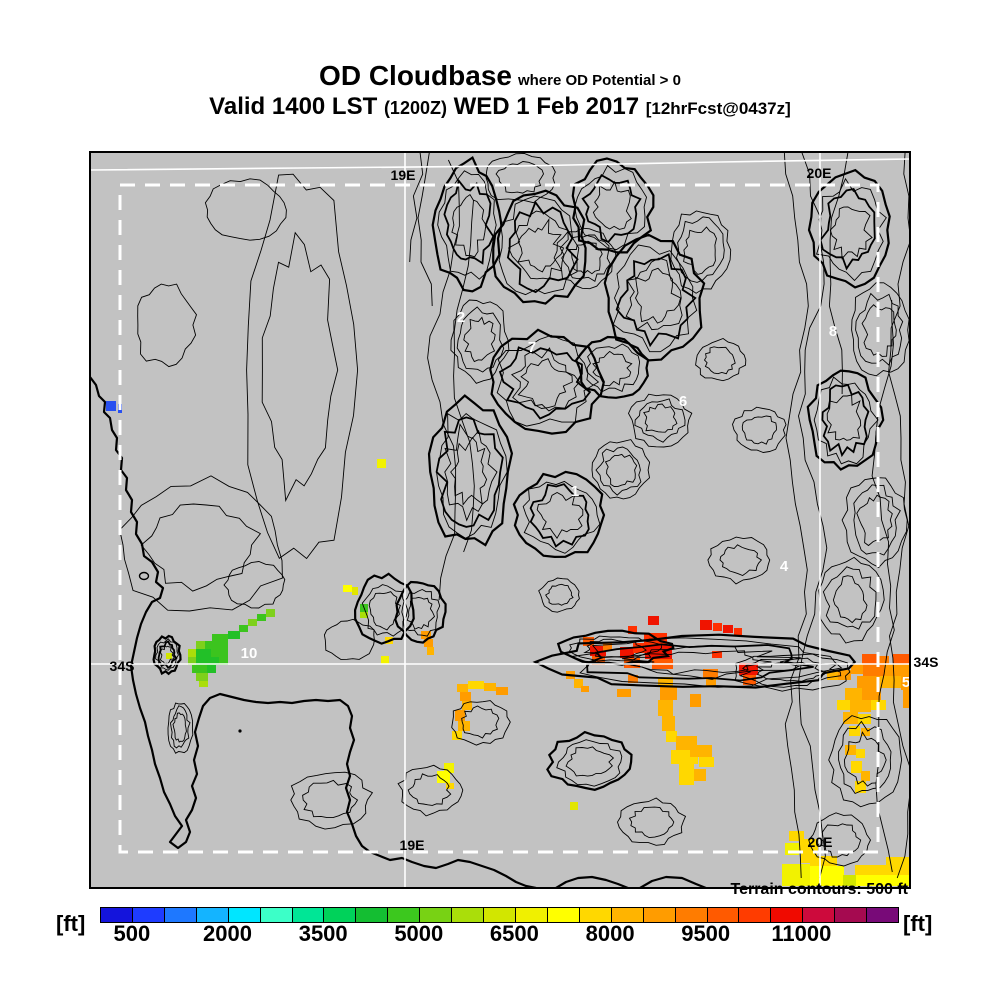  Describe the element at coordinates (293, 107) in the screenshot. I see `valid-time: Valid 1400 LST` at that location.